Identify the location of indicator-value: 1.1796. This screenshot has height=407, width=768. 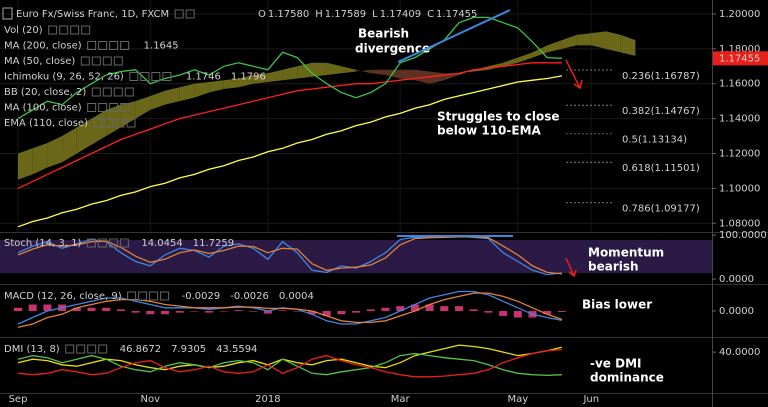
(248, 77).